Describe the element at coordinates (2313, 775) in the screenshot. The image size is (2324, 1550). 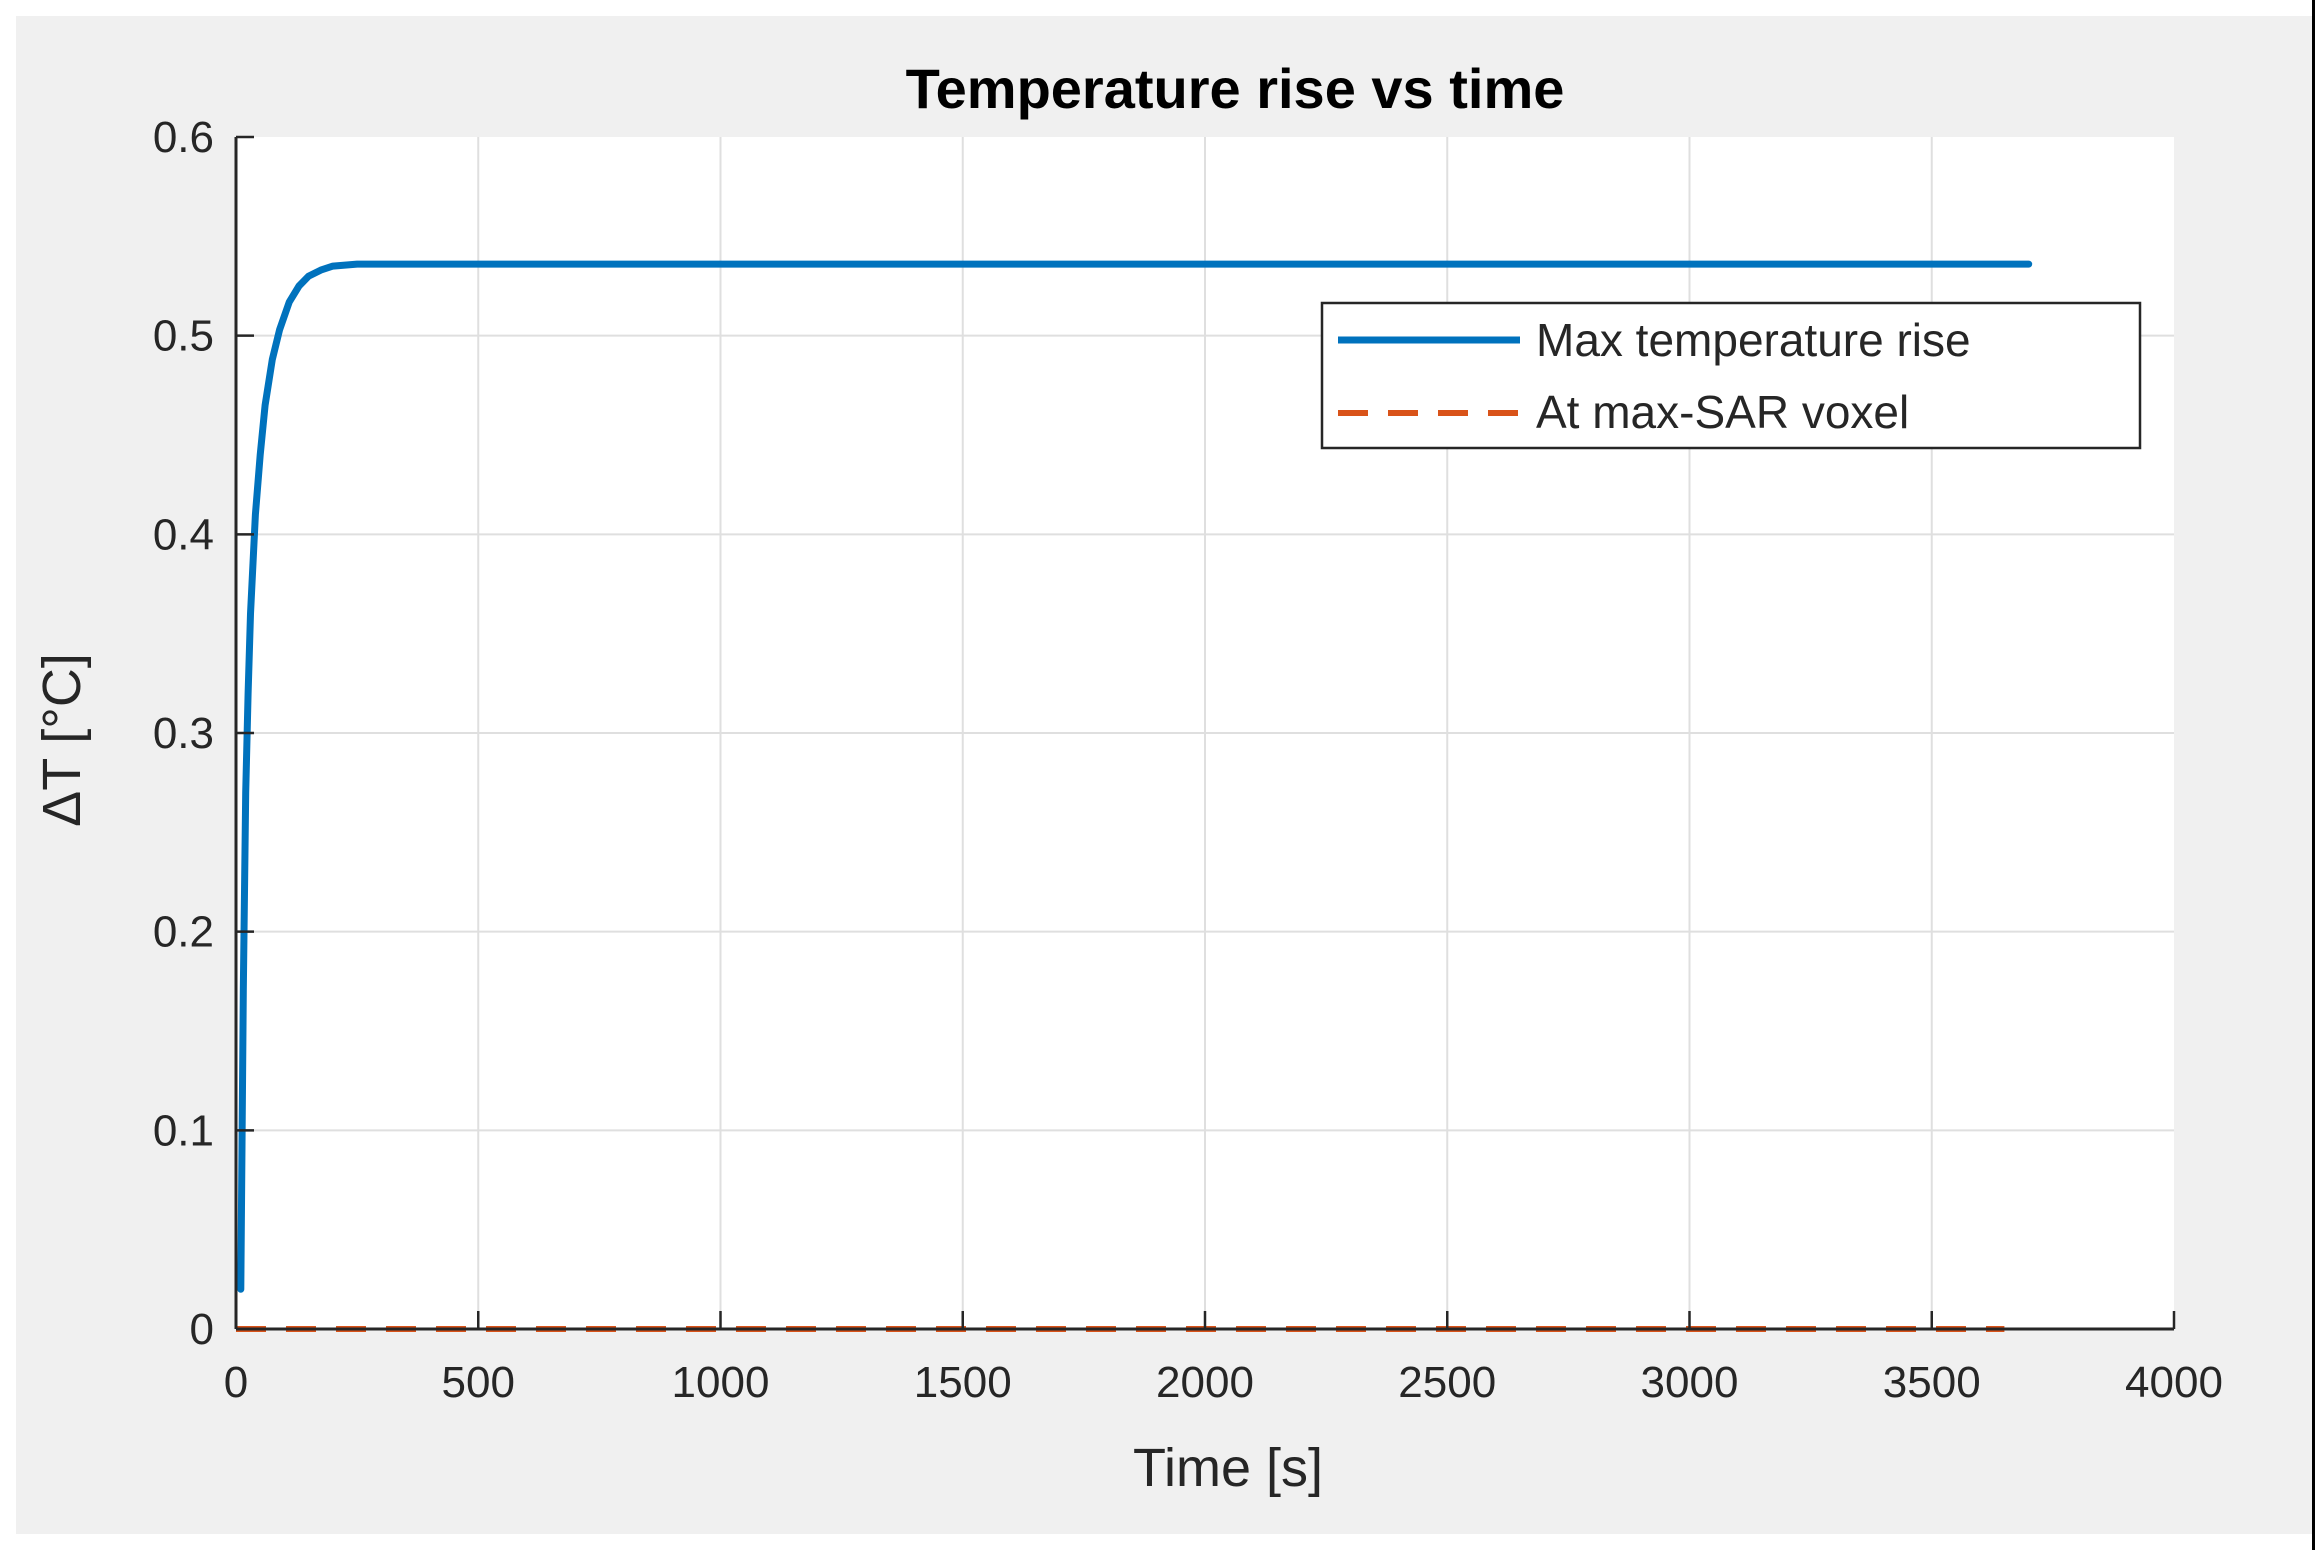
I see `image-right-border` at that location.